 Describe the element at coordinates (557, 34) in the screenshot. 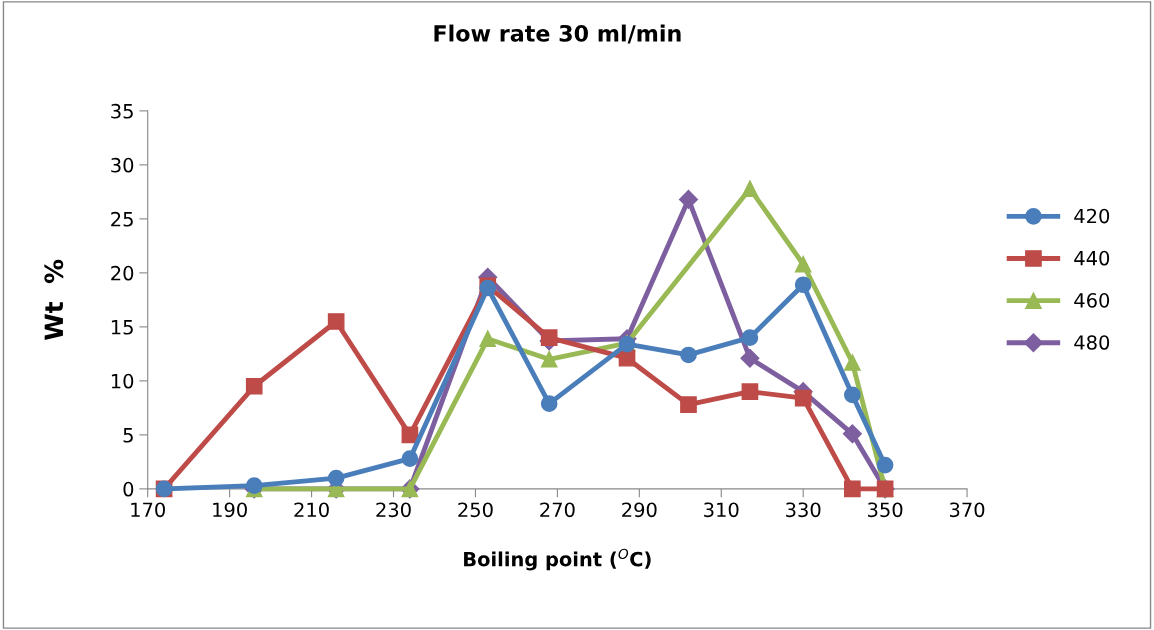

I see `chart-title: Flow rate 30 ml/min` at that location.